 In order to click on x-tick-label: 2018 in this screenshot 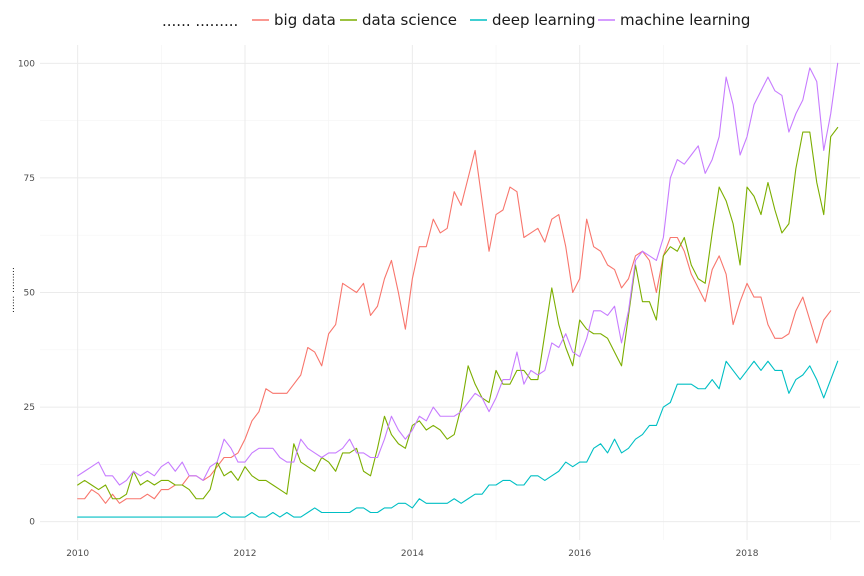, I will do `click(747, 554)`.